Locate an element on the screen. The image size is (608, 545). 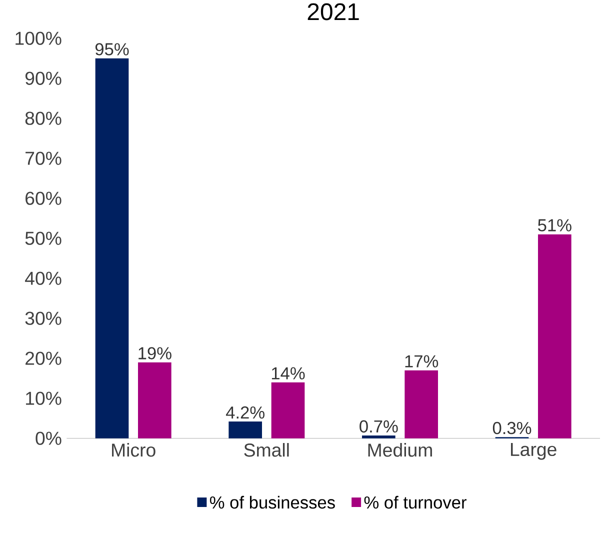
y-tick-label: 50% is located at coordinates (43, 238).